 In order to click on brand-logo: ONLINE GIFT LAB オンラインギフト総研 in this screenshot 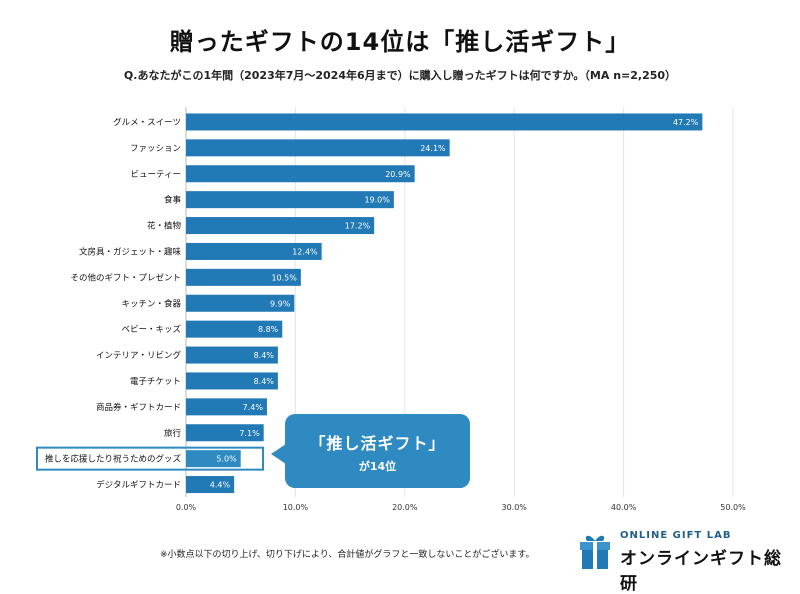, I will do `click(682, 561)`.